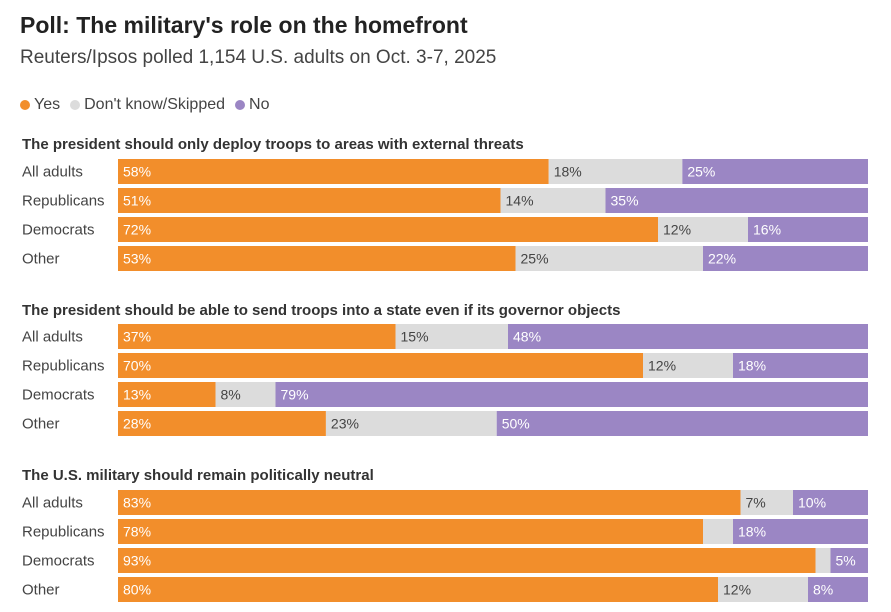  Describe the element at coordinates (756, 503) in the screenshot. I see `data-label-dontknow: 7%` at that location.